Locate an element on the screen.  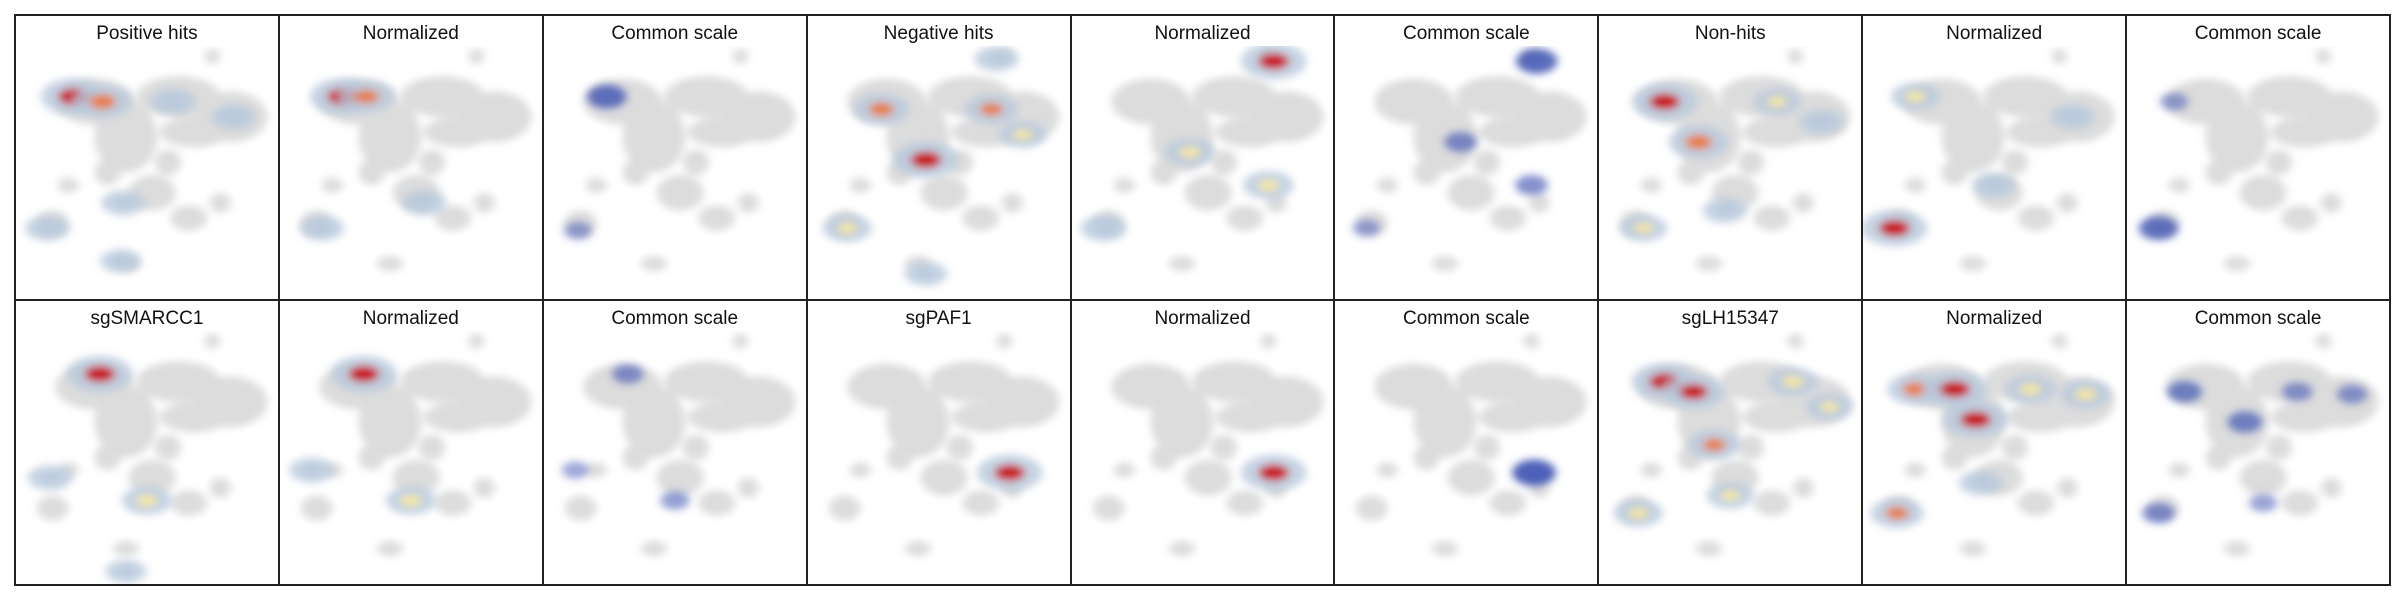
panel-title: Common scale is located at coordinates (1466, 33).